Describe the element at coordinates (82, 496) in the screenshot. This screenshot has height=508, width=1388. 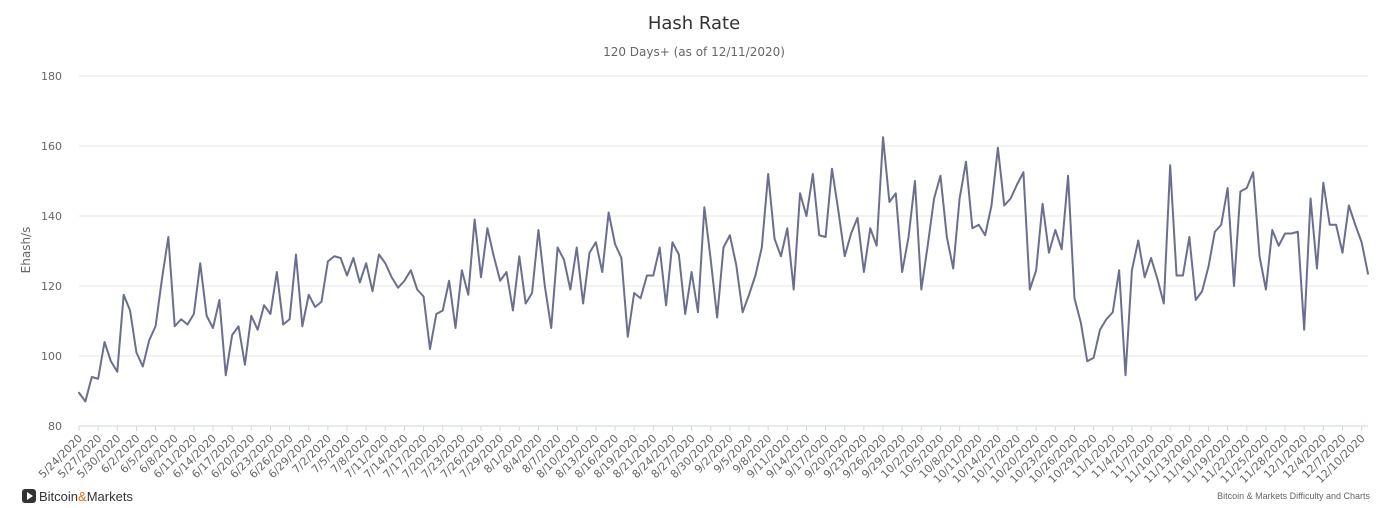
I see `logo-ampersand: &` at that location.